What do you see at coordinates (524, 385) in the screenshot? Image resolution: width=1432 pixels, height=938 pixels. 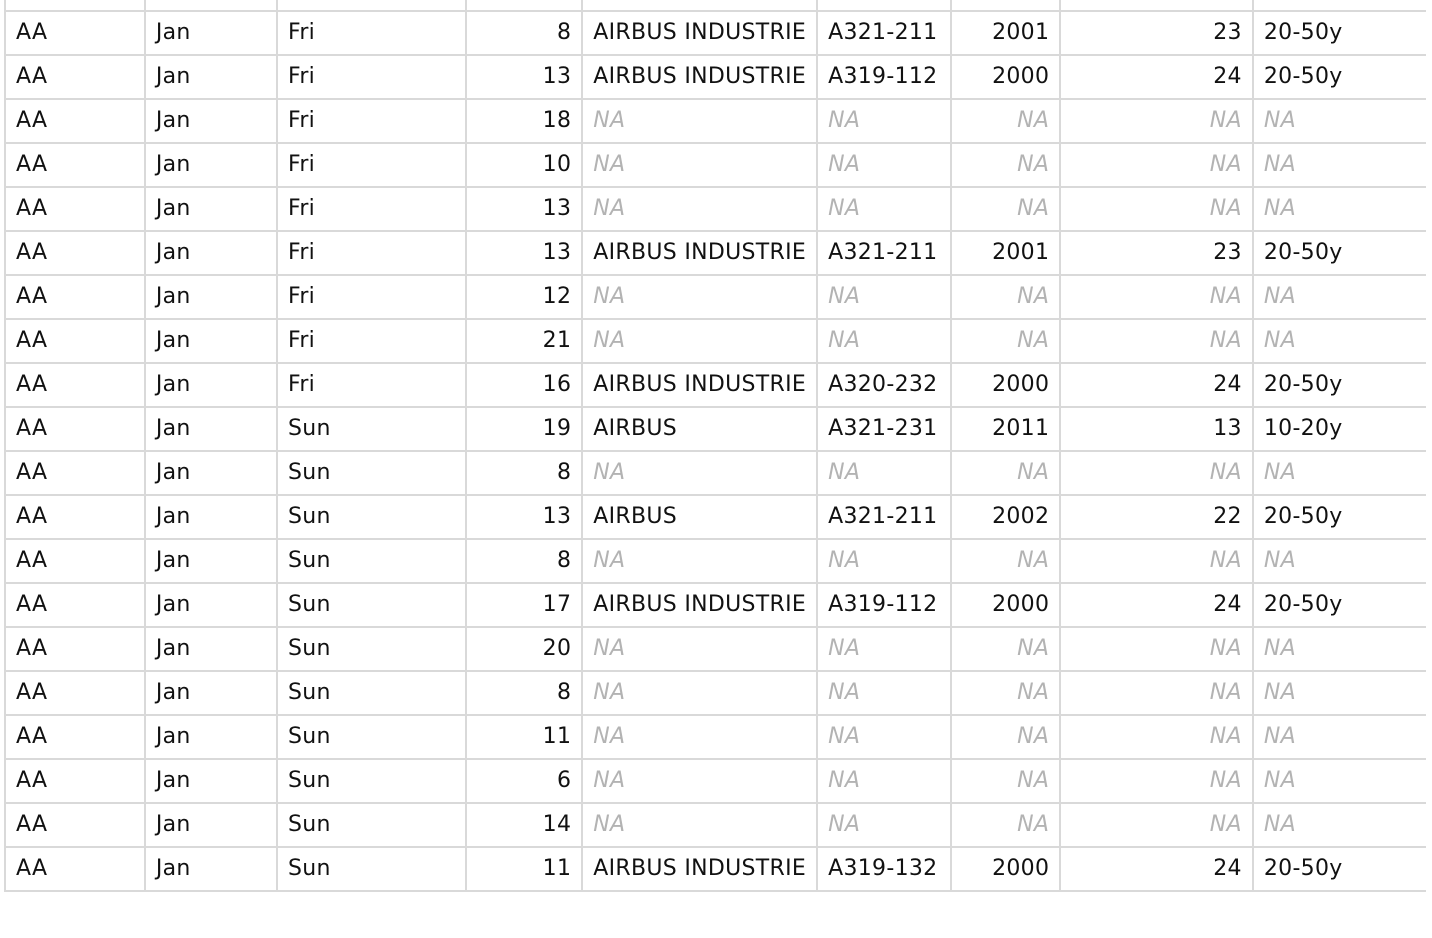 I see `cell-hour: 16` at bounding box center [524, 385].